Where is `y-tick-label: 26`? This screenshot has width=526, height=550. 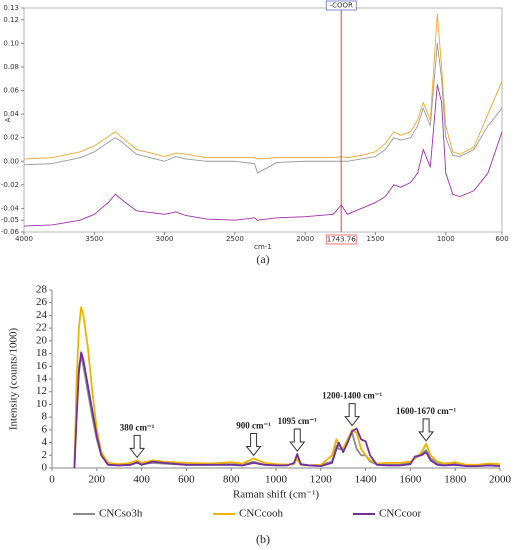
y-tick-label: 26 is located at coordinates (42, 302).